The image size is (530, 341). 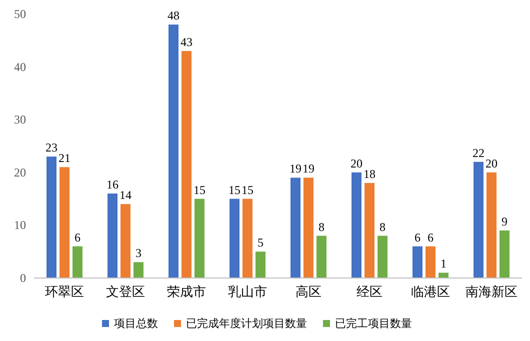 I want to click on legend-label: 已完工项目数量, so click(x=373, y=323).